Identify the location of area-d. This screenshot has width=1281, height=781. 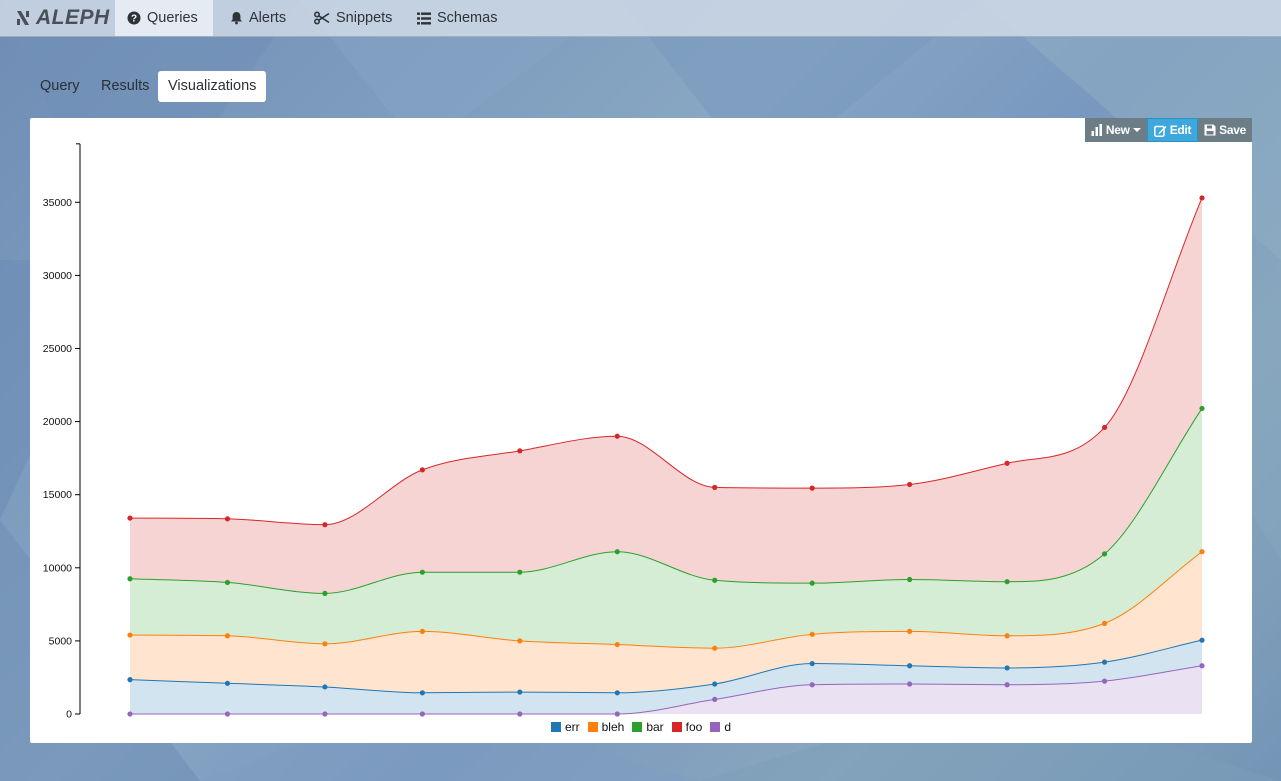
(666, 689).